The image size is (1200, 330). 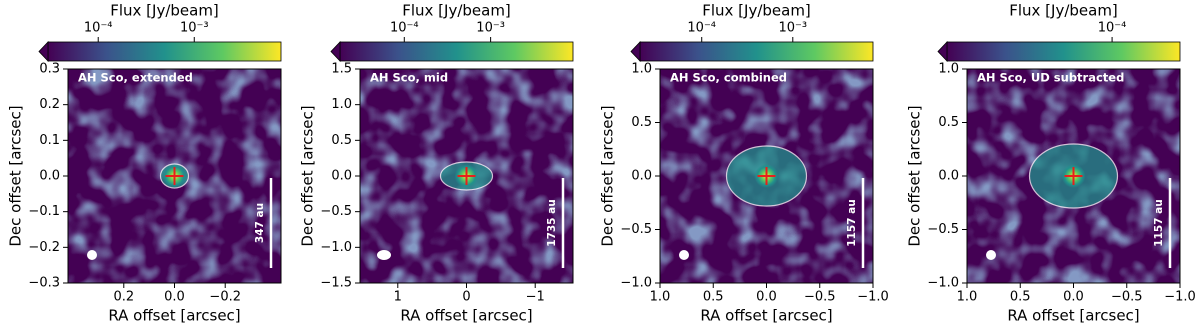 What do you see at coordinates (336, 283) in the screenshot?
I see `y-tick-label: −1.5` at bounding box center [336, 283].